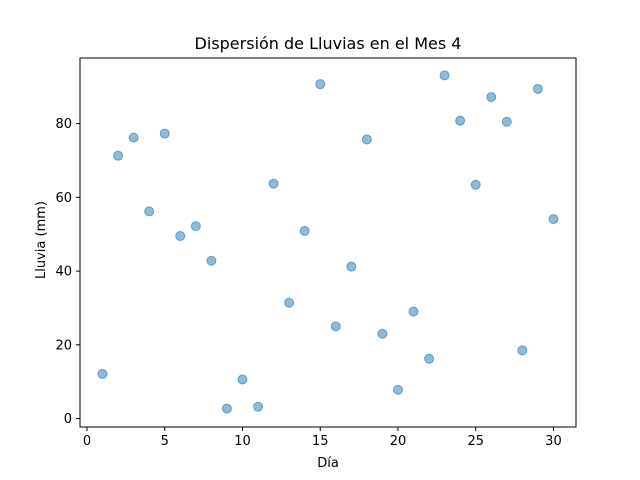 This screenshot has height=480, width=640. I want to click on x-tick-label: 20, so click(398, 441).